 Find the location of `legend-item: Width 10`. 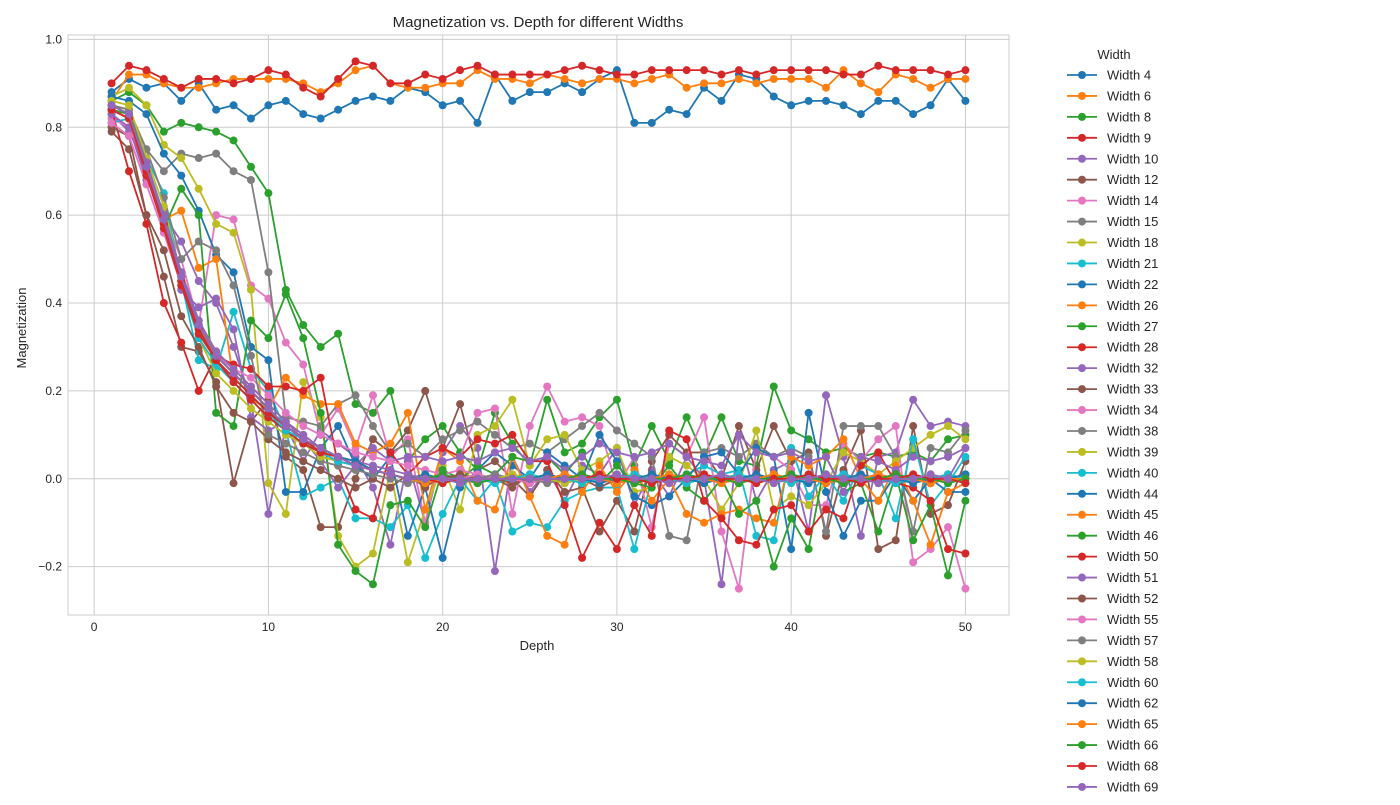

legend-item: Width 10 is located at coordinates (1112, 158).